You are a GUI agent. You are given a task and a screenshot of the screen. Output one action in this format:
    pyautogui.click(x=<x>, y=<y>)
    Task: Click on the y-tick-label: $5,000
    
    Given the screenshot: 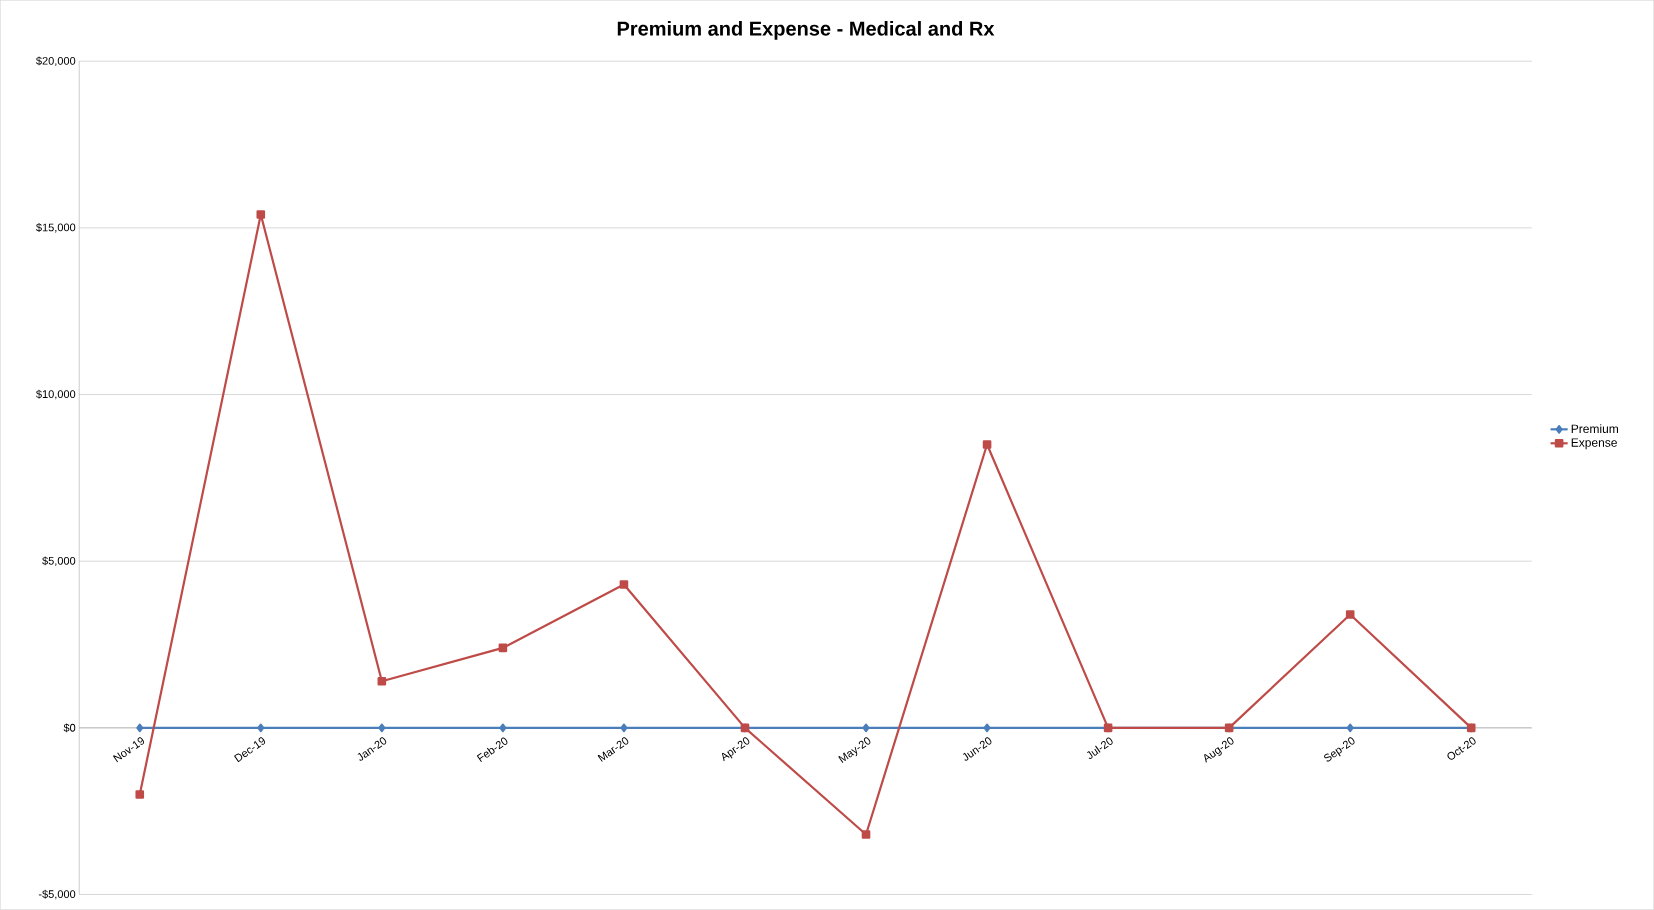 What is the action you would take?
    pyautogui.click(x=59, y=561)
    